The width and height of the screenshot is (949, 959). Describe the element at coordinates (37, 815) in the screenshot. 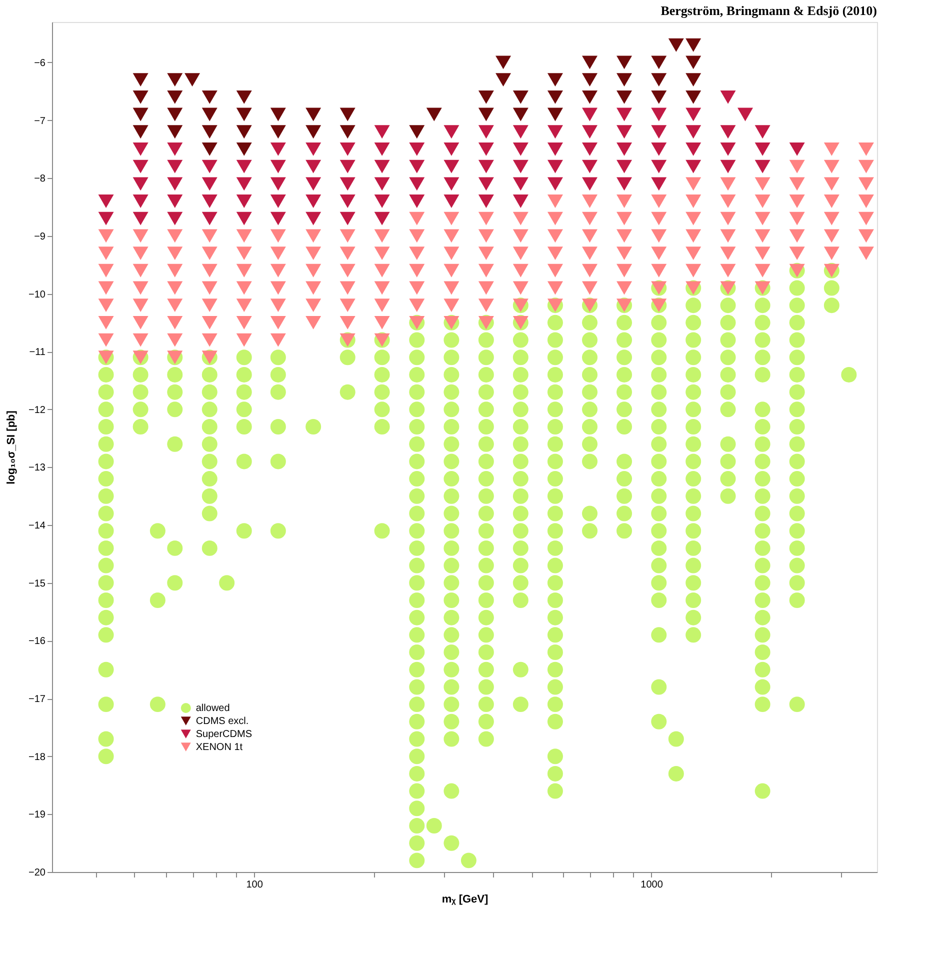

I see `y-tick-label: −19` at that location.